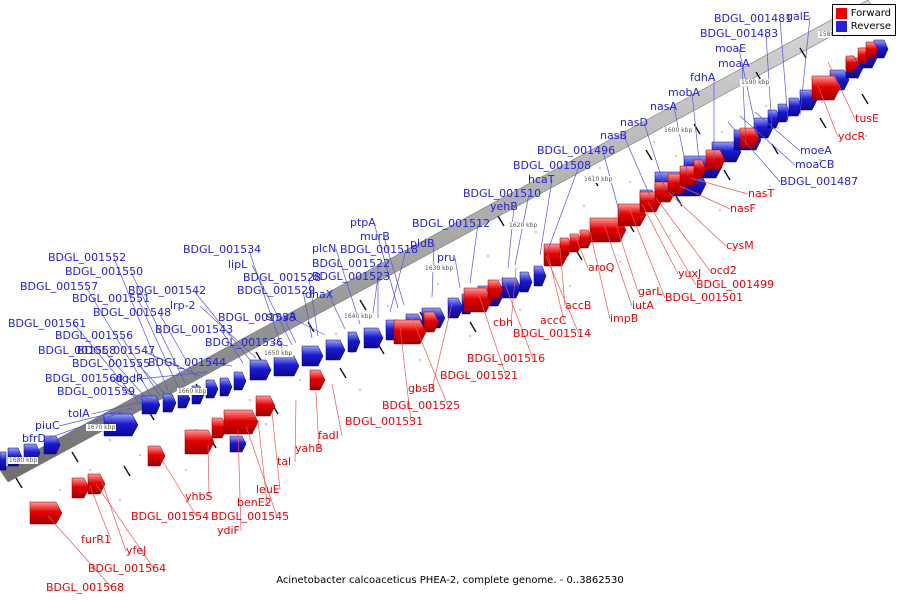 Image resolution: width=900 pixels, height=600 pixels. I want to click on gene-label-reverse: plcN, so click(324, 248).